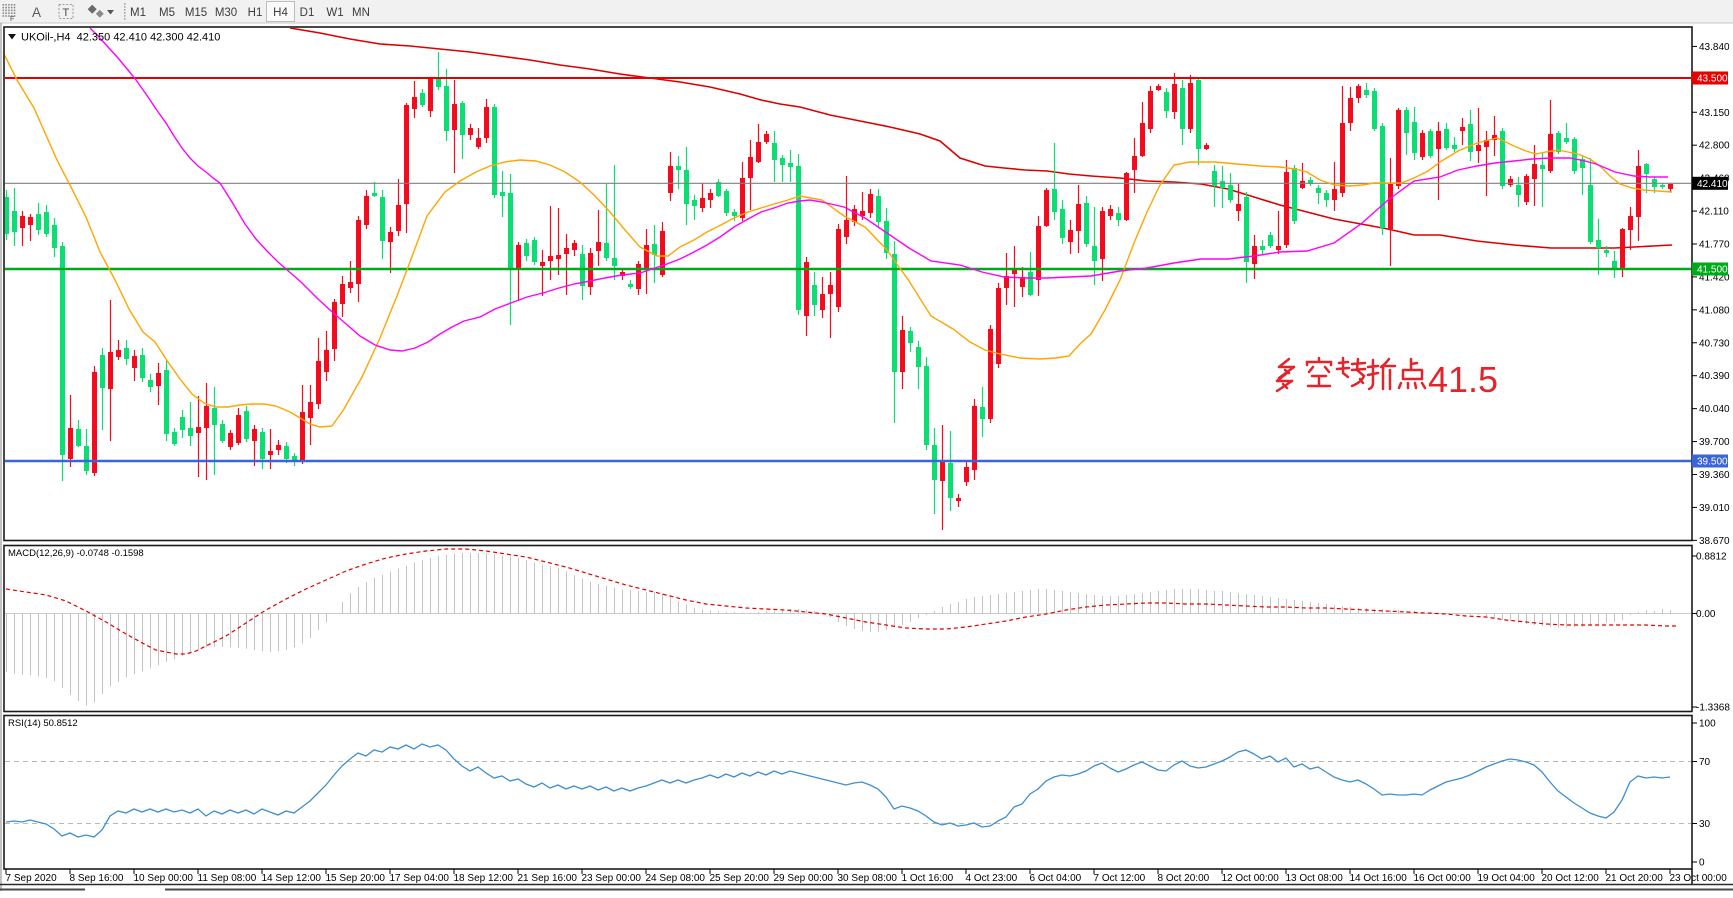 The height and width of the screenshot is (898, 1733). What do you see at coordinates (1714, 244) in the screenshot?
I see `svg-text: 41.770` at bounding box center [1714, 244].